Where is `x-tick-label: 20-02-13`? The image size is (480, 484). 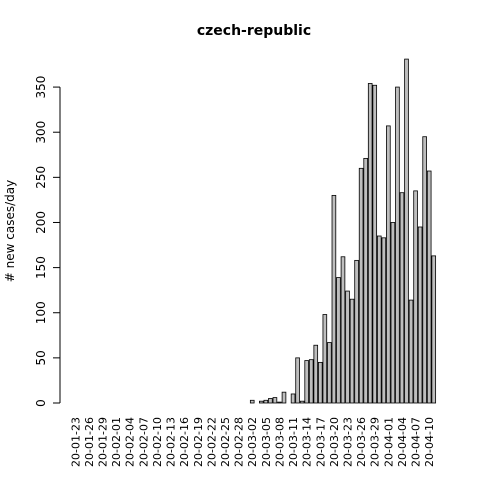 x-tick-label: 20-02-13 is located at coordinates (171, 442).